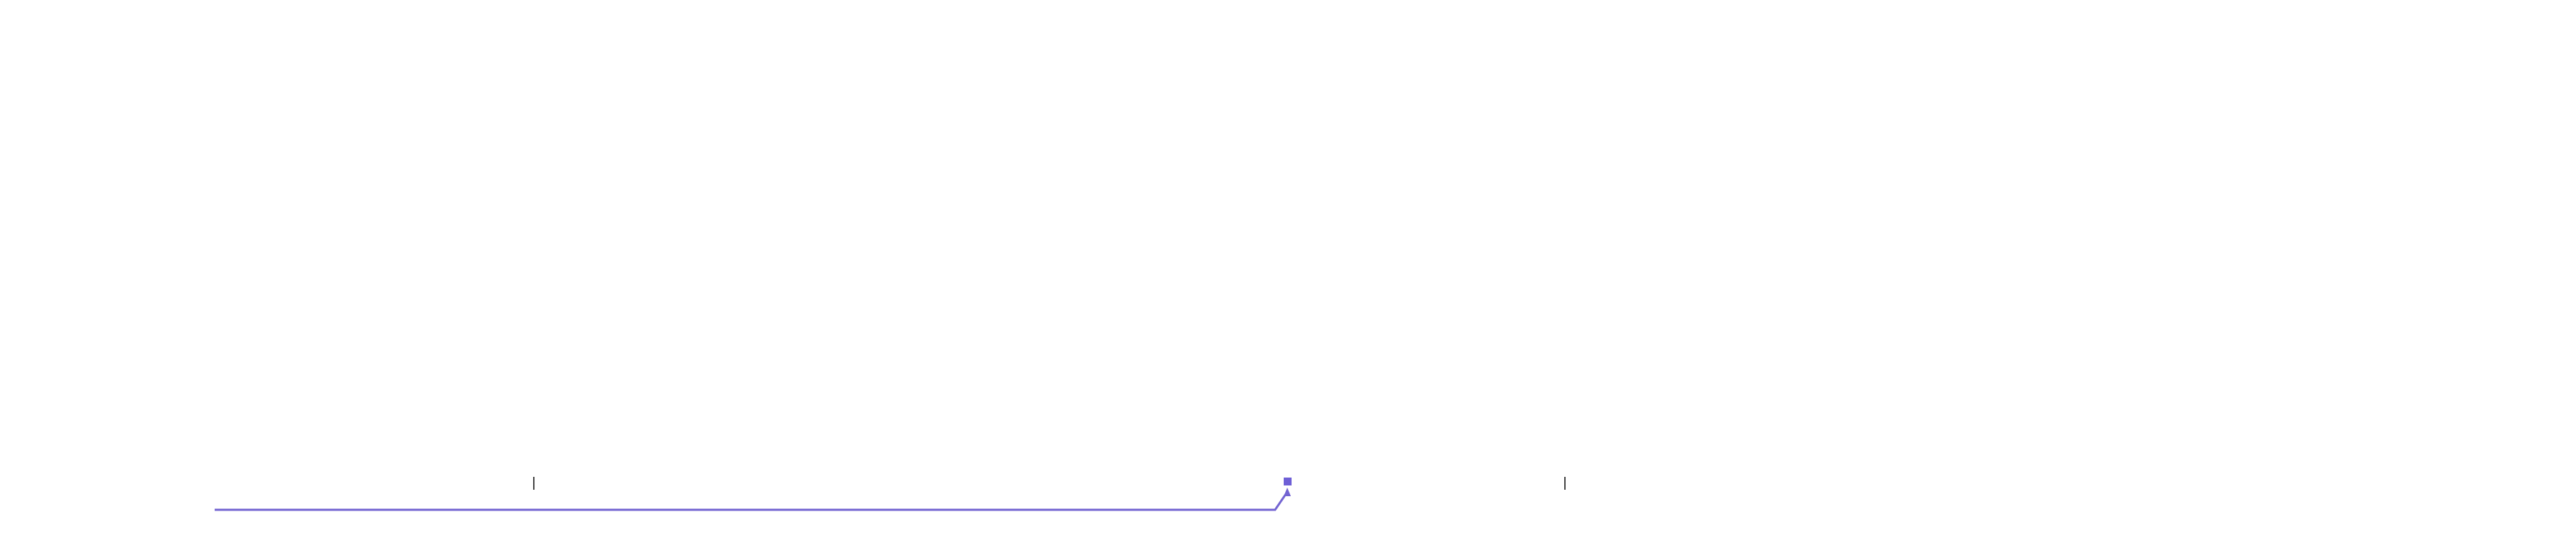  Describe the element at coordinates (751, 502) in the screenshot. I see `gwas-pointer-line` at that location.